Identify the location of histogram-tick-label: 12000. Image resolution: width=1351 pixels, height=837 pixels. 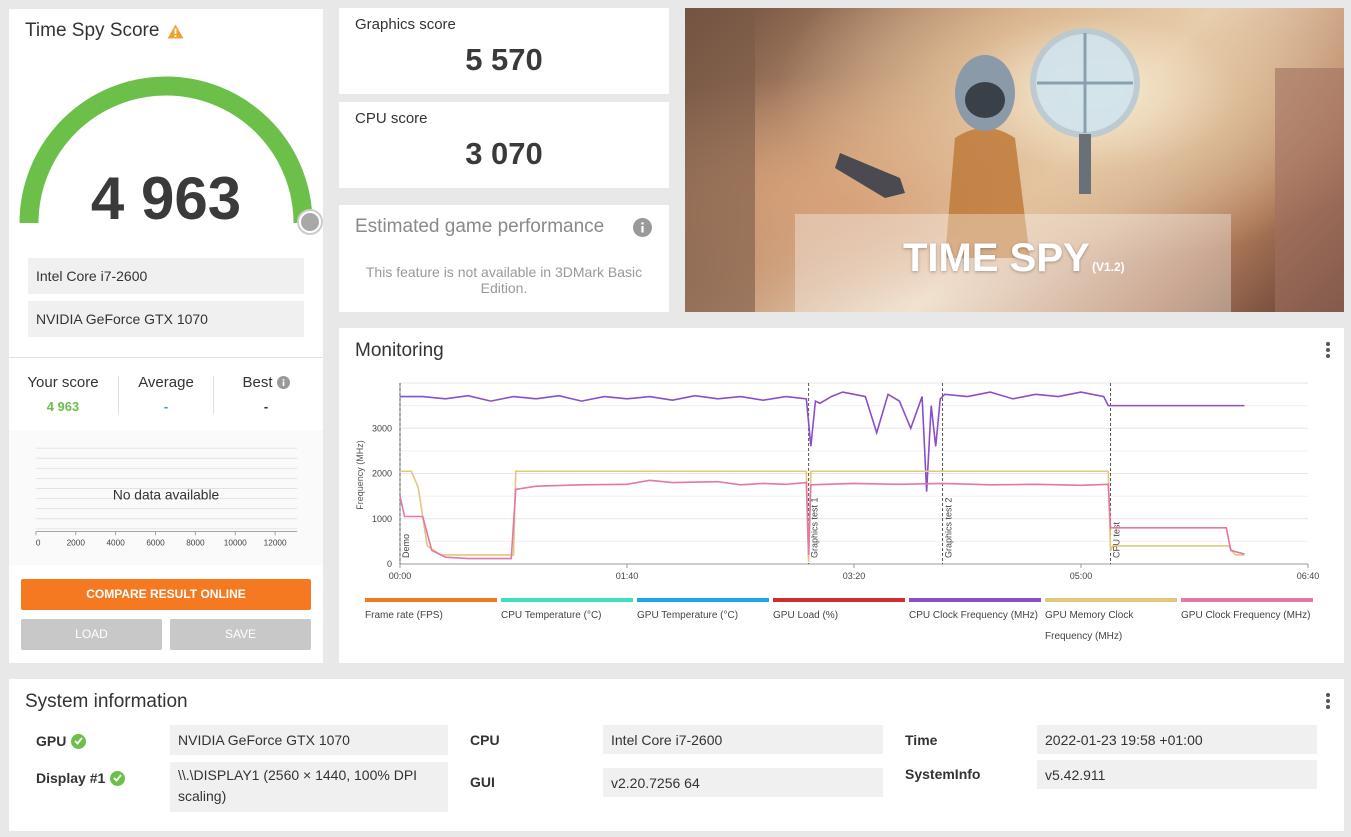
(275, 542).